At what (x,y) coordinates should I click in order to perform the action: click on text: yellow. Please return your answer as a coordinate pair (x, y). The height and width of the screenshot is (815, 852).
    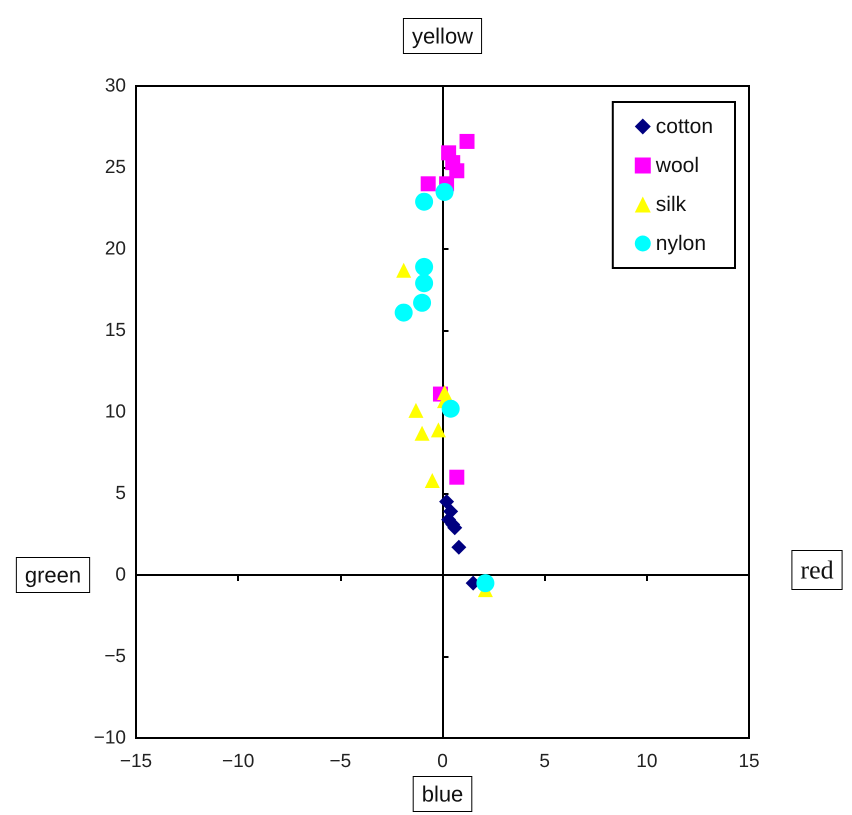
    Looking at the image, I should click on (443, 36).